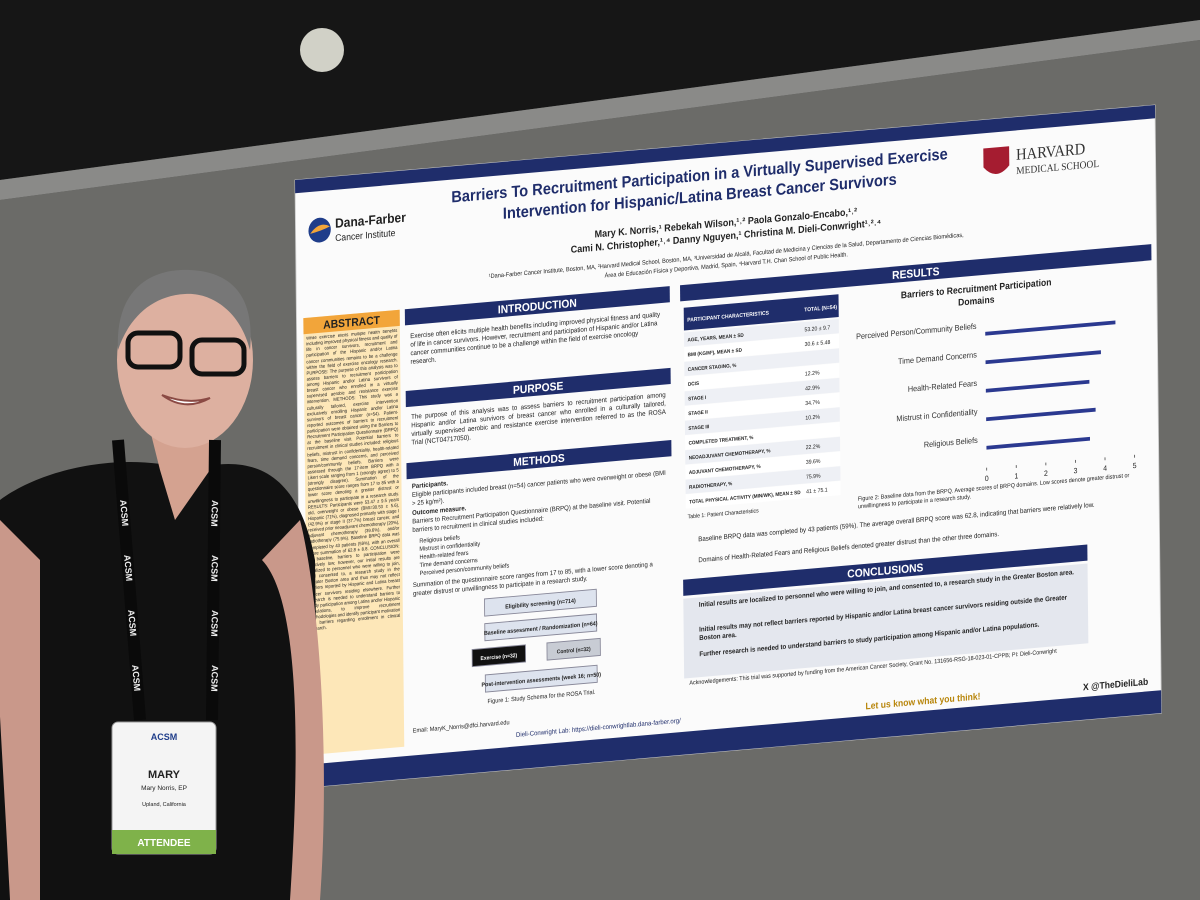 This screenshot has height=900, width=1200. I want to click on bottom-bar, so click(731, 739).